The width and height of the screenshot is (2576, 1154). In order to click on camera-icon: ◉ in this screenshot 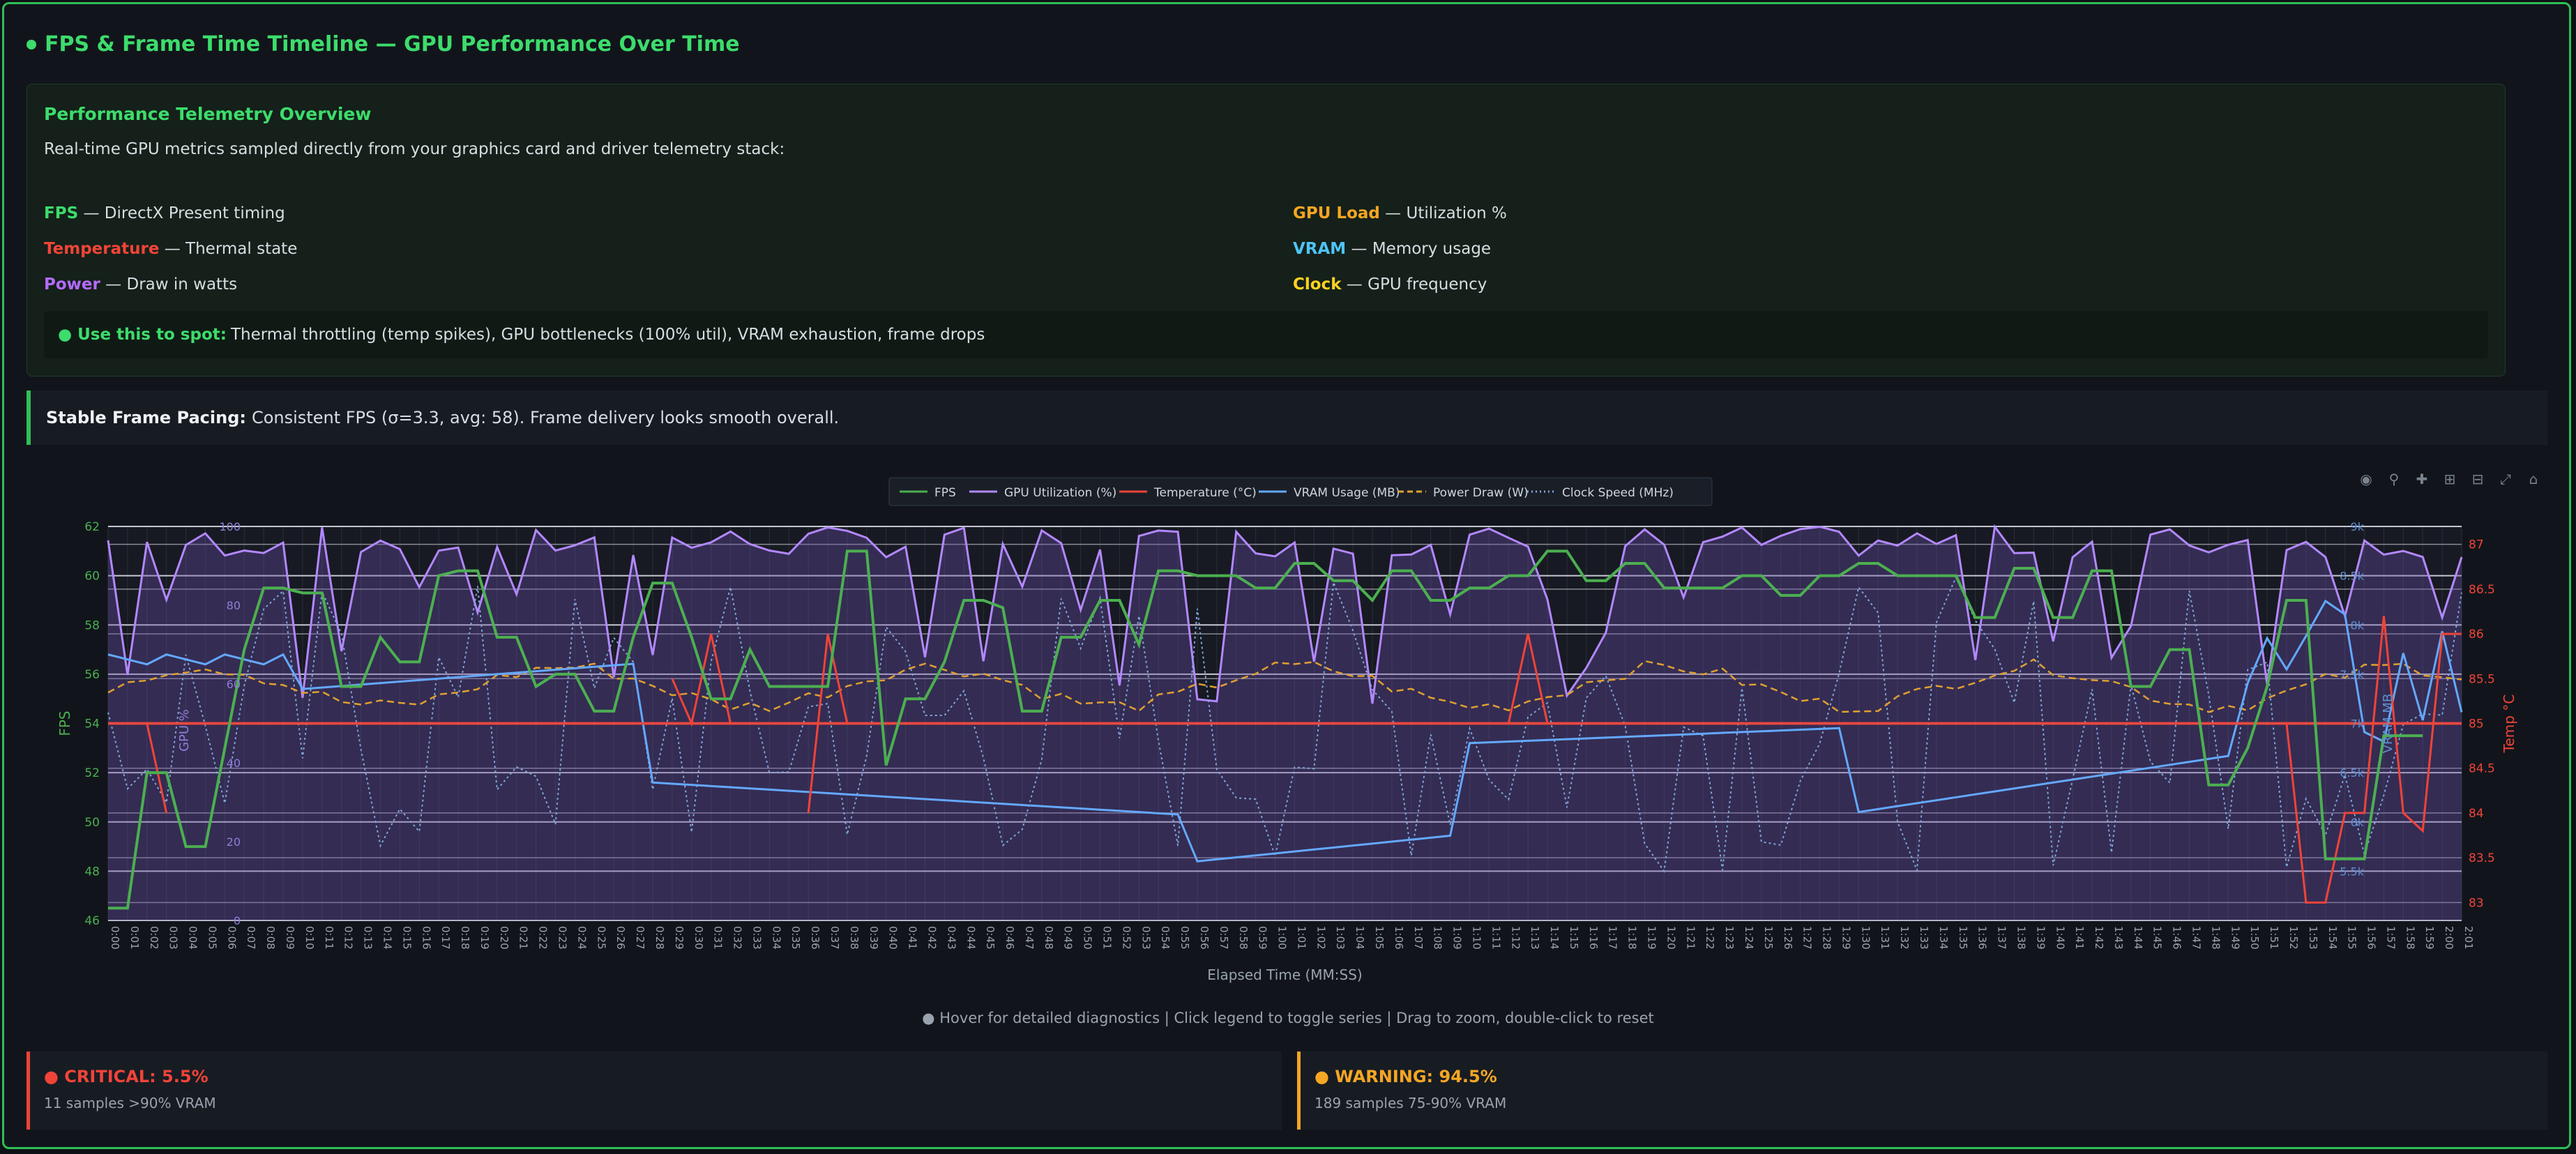, I will do `click(2366, 479)`.